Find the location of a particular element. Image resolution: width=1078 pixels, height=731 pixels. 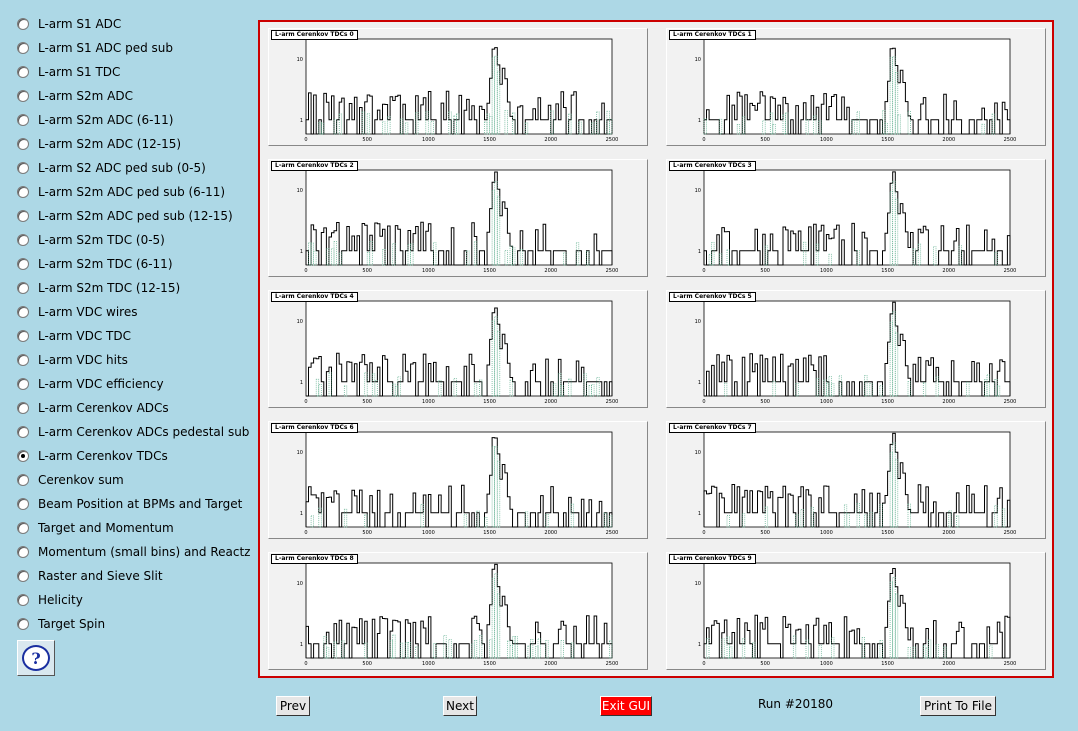

radio-option: L-arm S1 ADC ped sub is located at coordinates (134, 48).